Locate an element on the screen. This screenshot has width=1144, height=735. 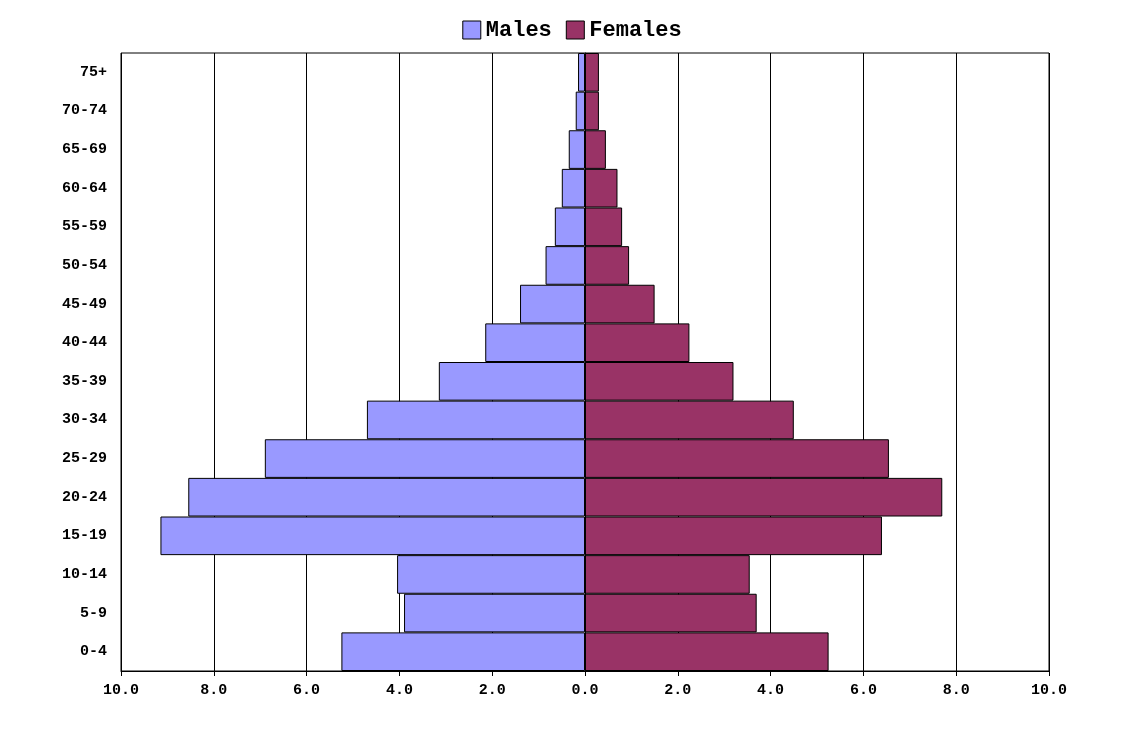
y-tick-label: 5-9 is located at coordinates (93, 613).